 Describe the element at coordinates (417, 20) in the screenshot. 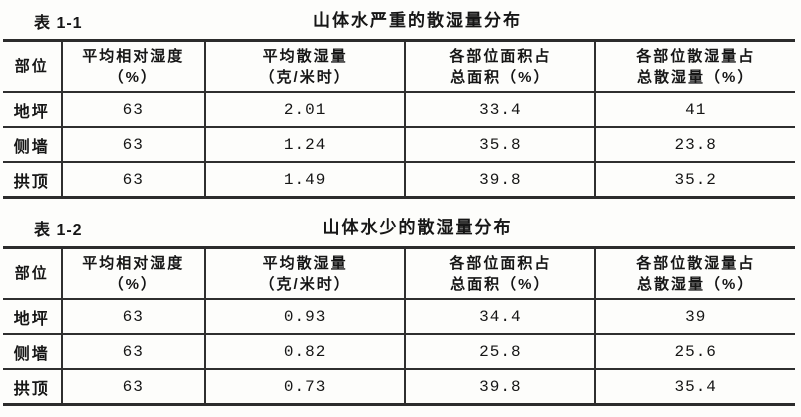

I see `table-1-1-title: 山体水严重的散湿量分布` at that location.